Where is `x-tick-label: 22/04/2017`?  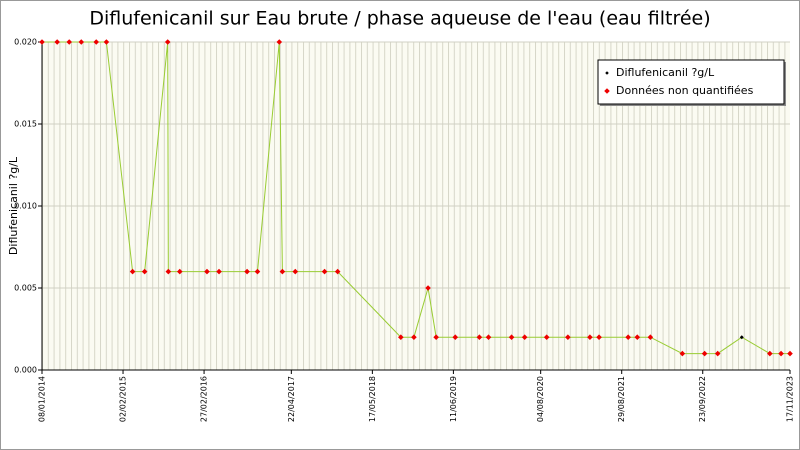 x-tick-label: 22/04/2017 is located at coordinates (291, 399).